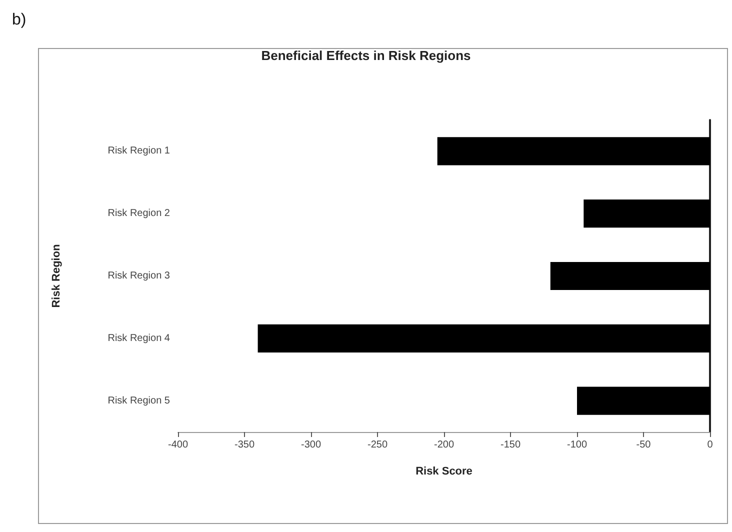  Describe the element at coordinates (139, 151) in the screenshot. I see `y-tick-label: Risk Region 1` at that location.